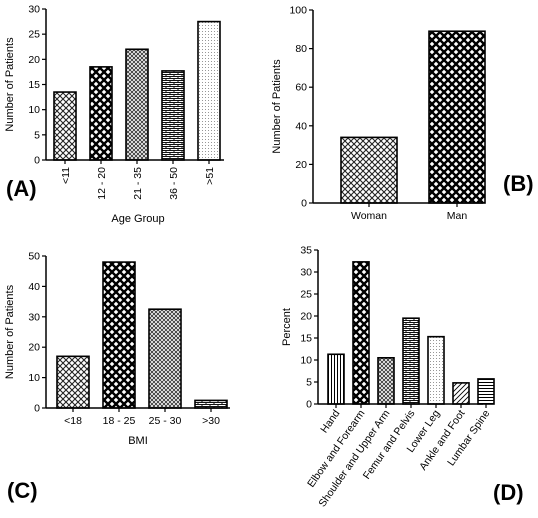  What do you see at coordinates (22, 490) in the screenshot?
I see `panel-label: (C)` at bounding box center [22, 490].